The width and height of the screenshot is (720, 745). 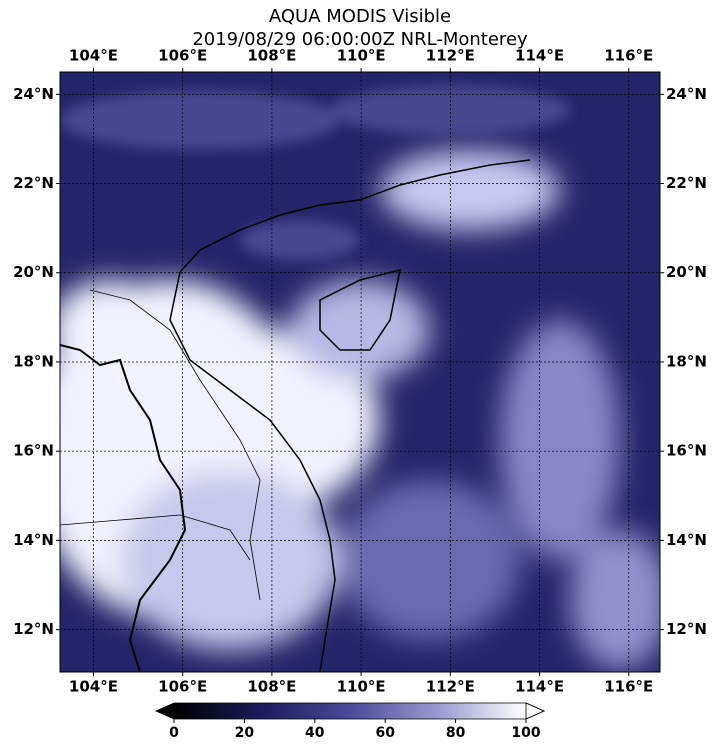 I want to click on colorbar-tick-label: 60, so click(x=385, y=733).